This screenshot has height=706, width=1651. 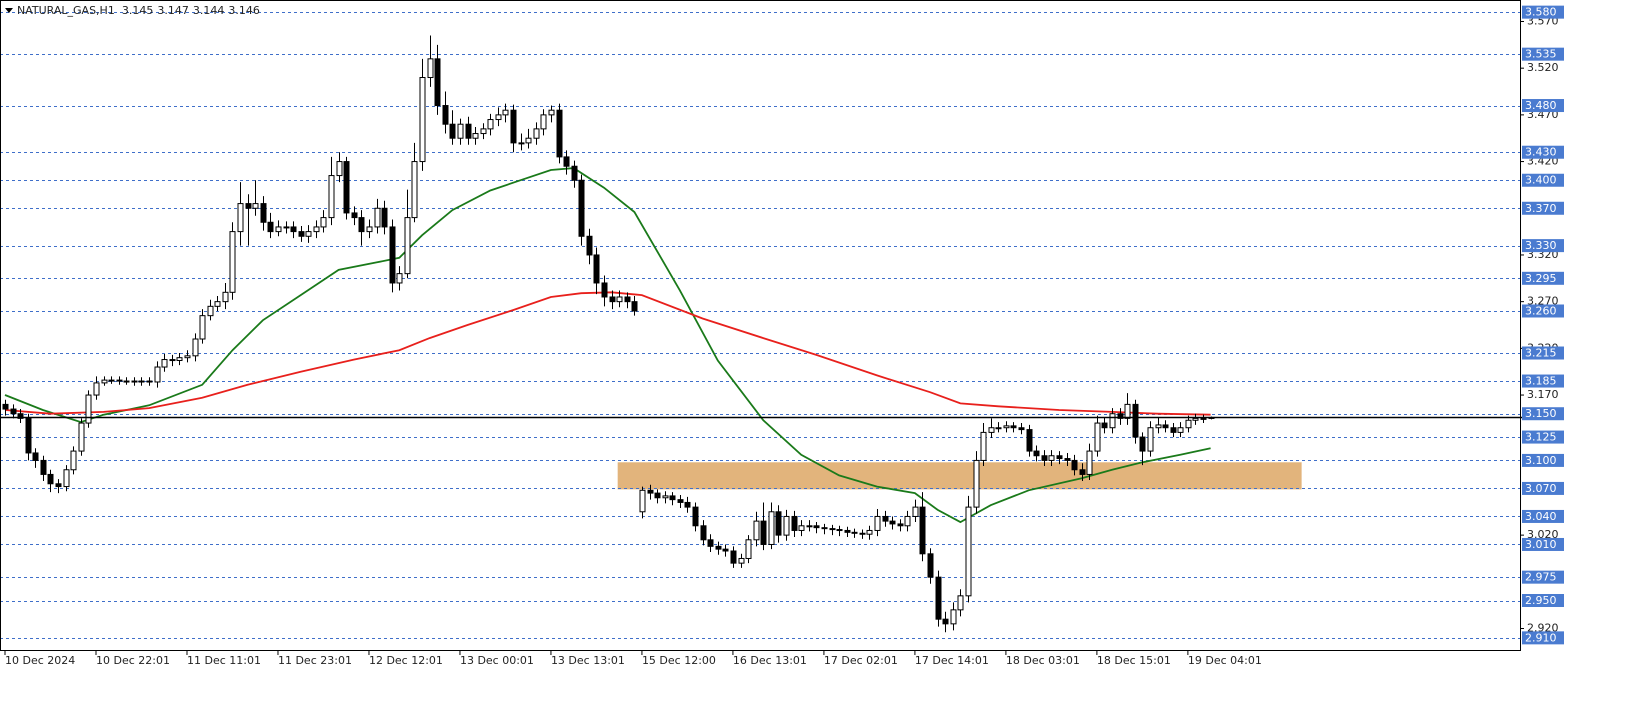 I want to click on x-tick-label: 17 Dec 14:01, so click(x=952, y=660).